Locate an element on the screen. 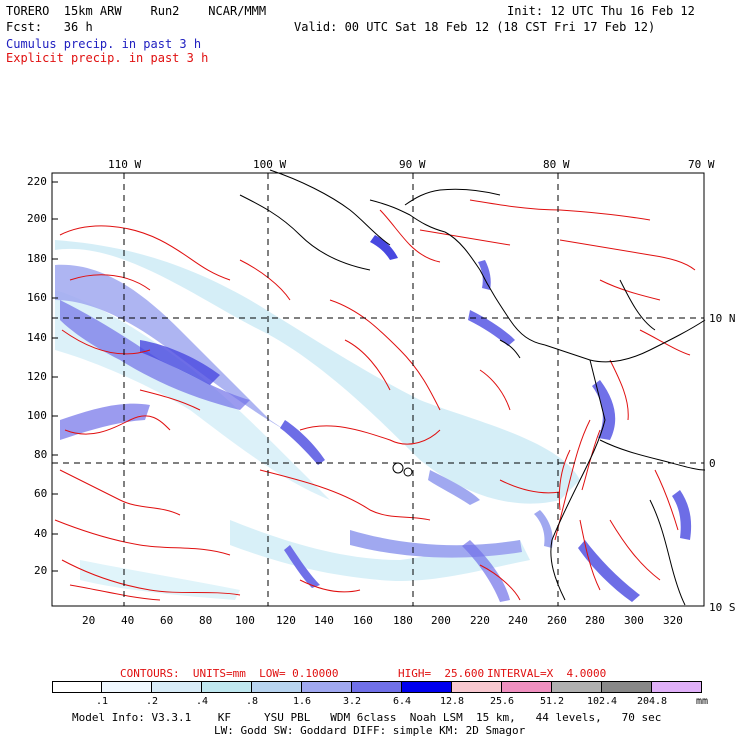  x-tick-label: 320 is located at coordinates (673, 620).